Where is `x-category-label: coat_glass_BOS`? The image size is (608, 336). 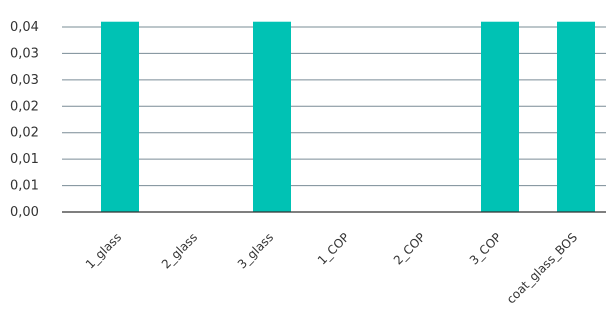 x-category-label: coat_glass_BOS is located at coordinates (542, 268).